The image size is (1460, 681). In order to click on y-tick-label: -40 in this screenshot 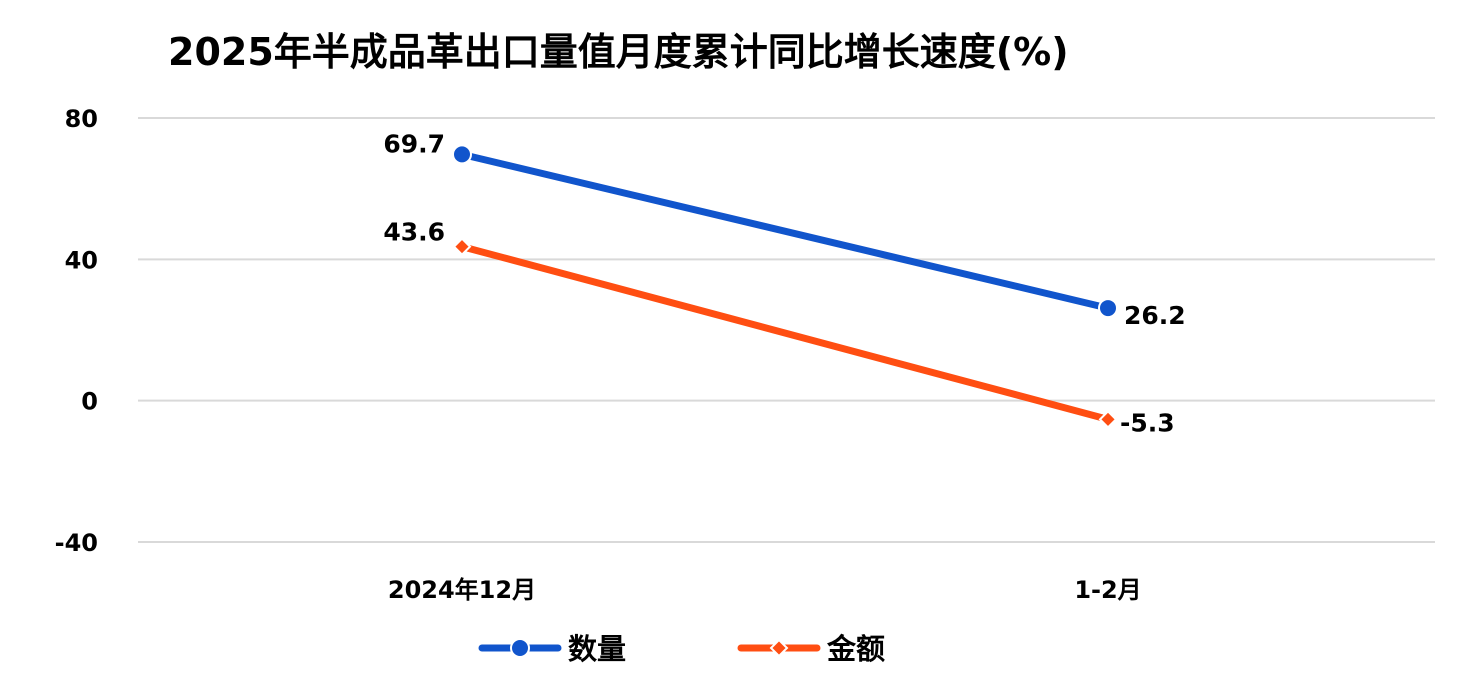, I will do `click(76, 543)`.